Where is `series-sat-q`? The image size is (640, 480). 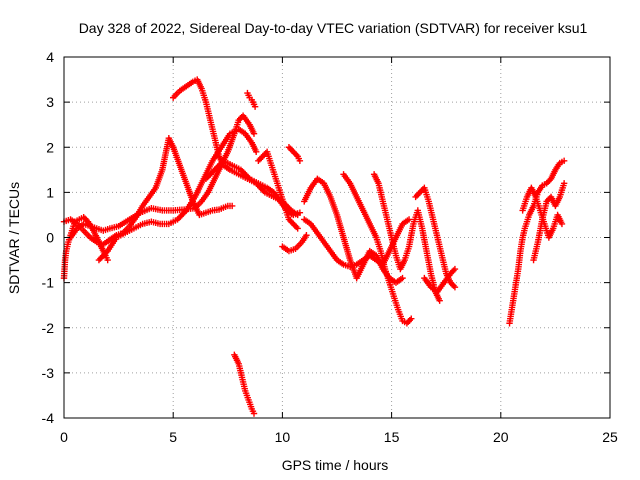 series-sat-q is located at coordinates (440, 280).